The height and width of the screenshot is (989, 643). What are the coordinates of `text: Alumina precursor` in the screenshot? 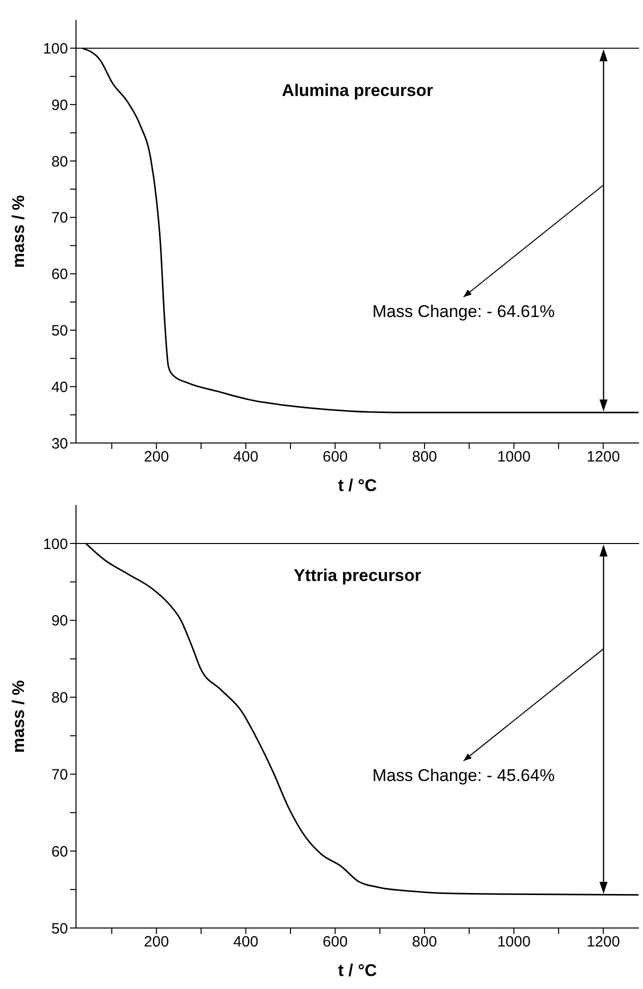 It's located at (358, 90).